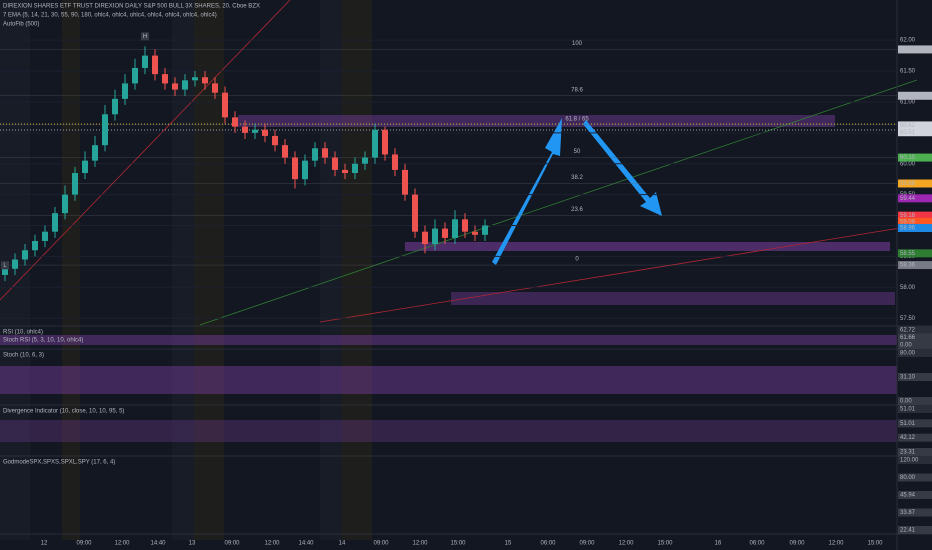  Describe the element at coordinates (908, 222) in the screenshot. I see `price-tag-label: 59.06` at that location.